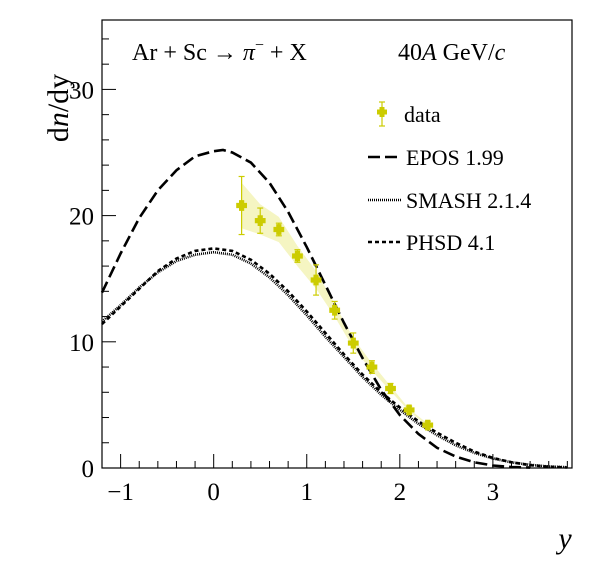 Image resolution: width=596 pixels, height=572 pixels. What do you see at coordinates (563, 538) in the screenshot?
I see `x-axis-title: y` at bounding box center [563, 538].